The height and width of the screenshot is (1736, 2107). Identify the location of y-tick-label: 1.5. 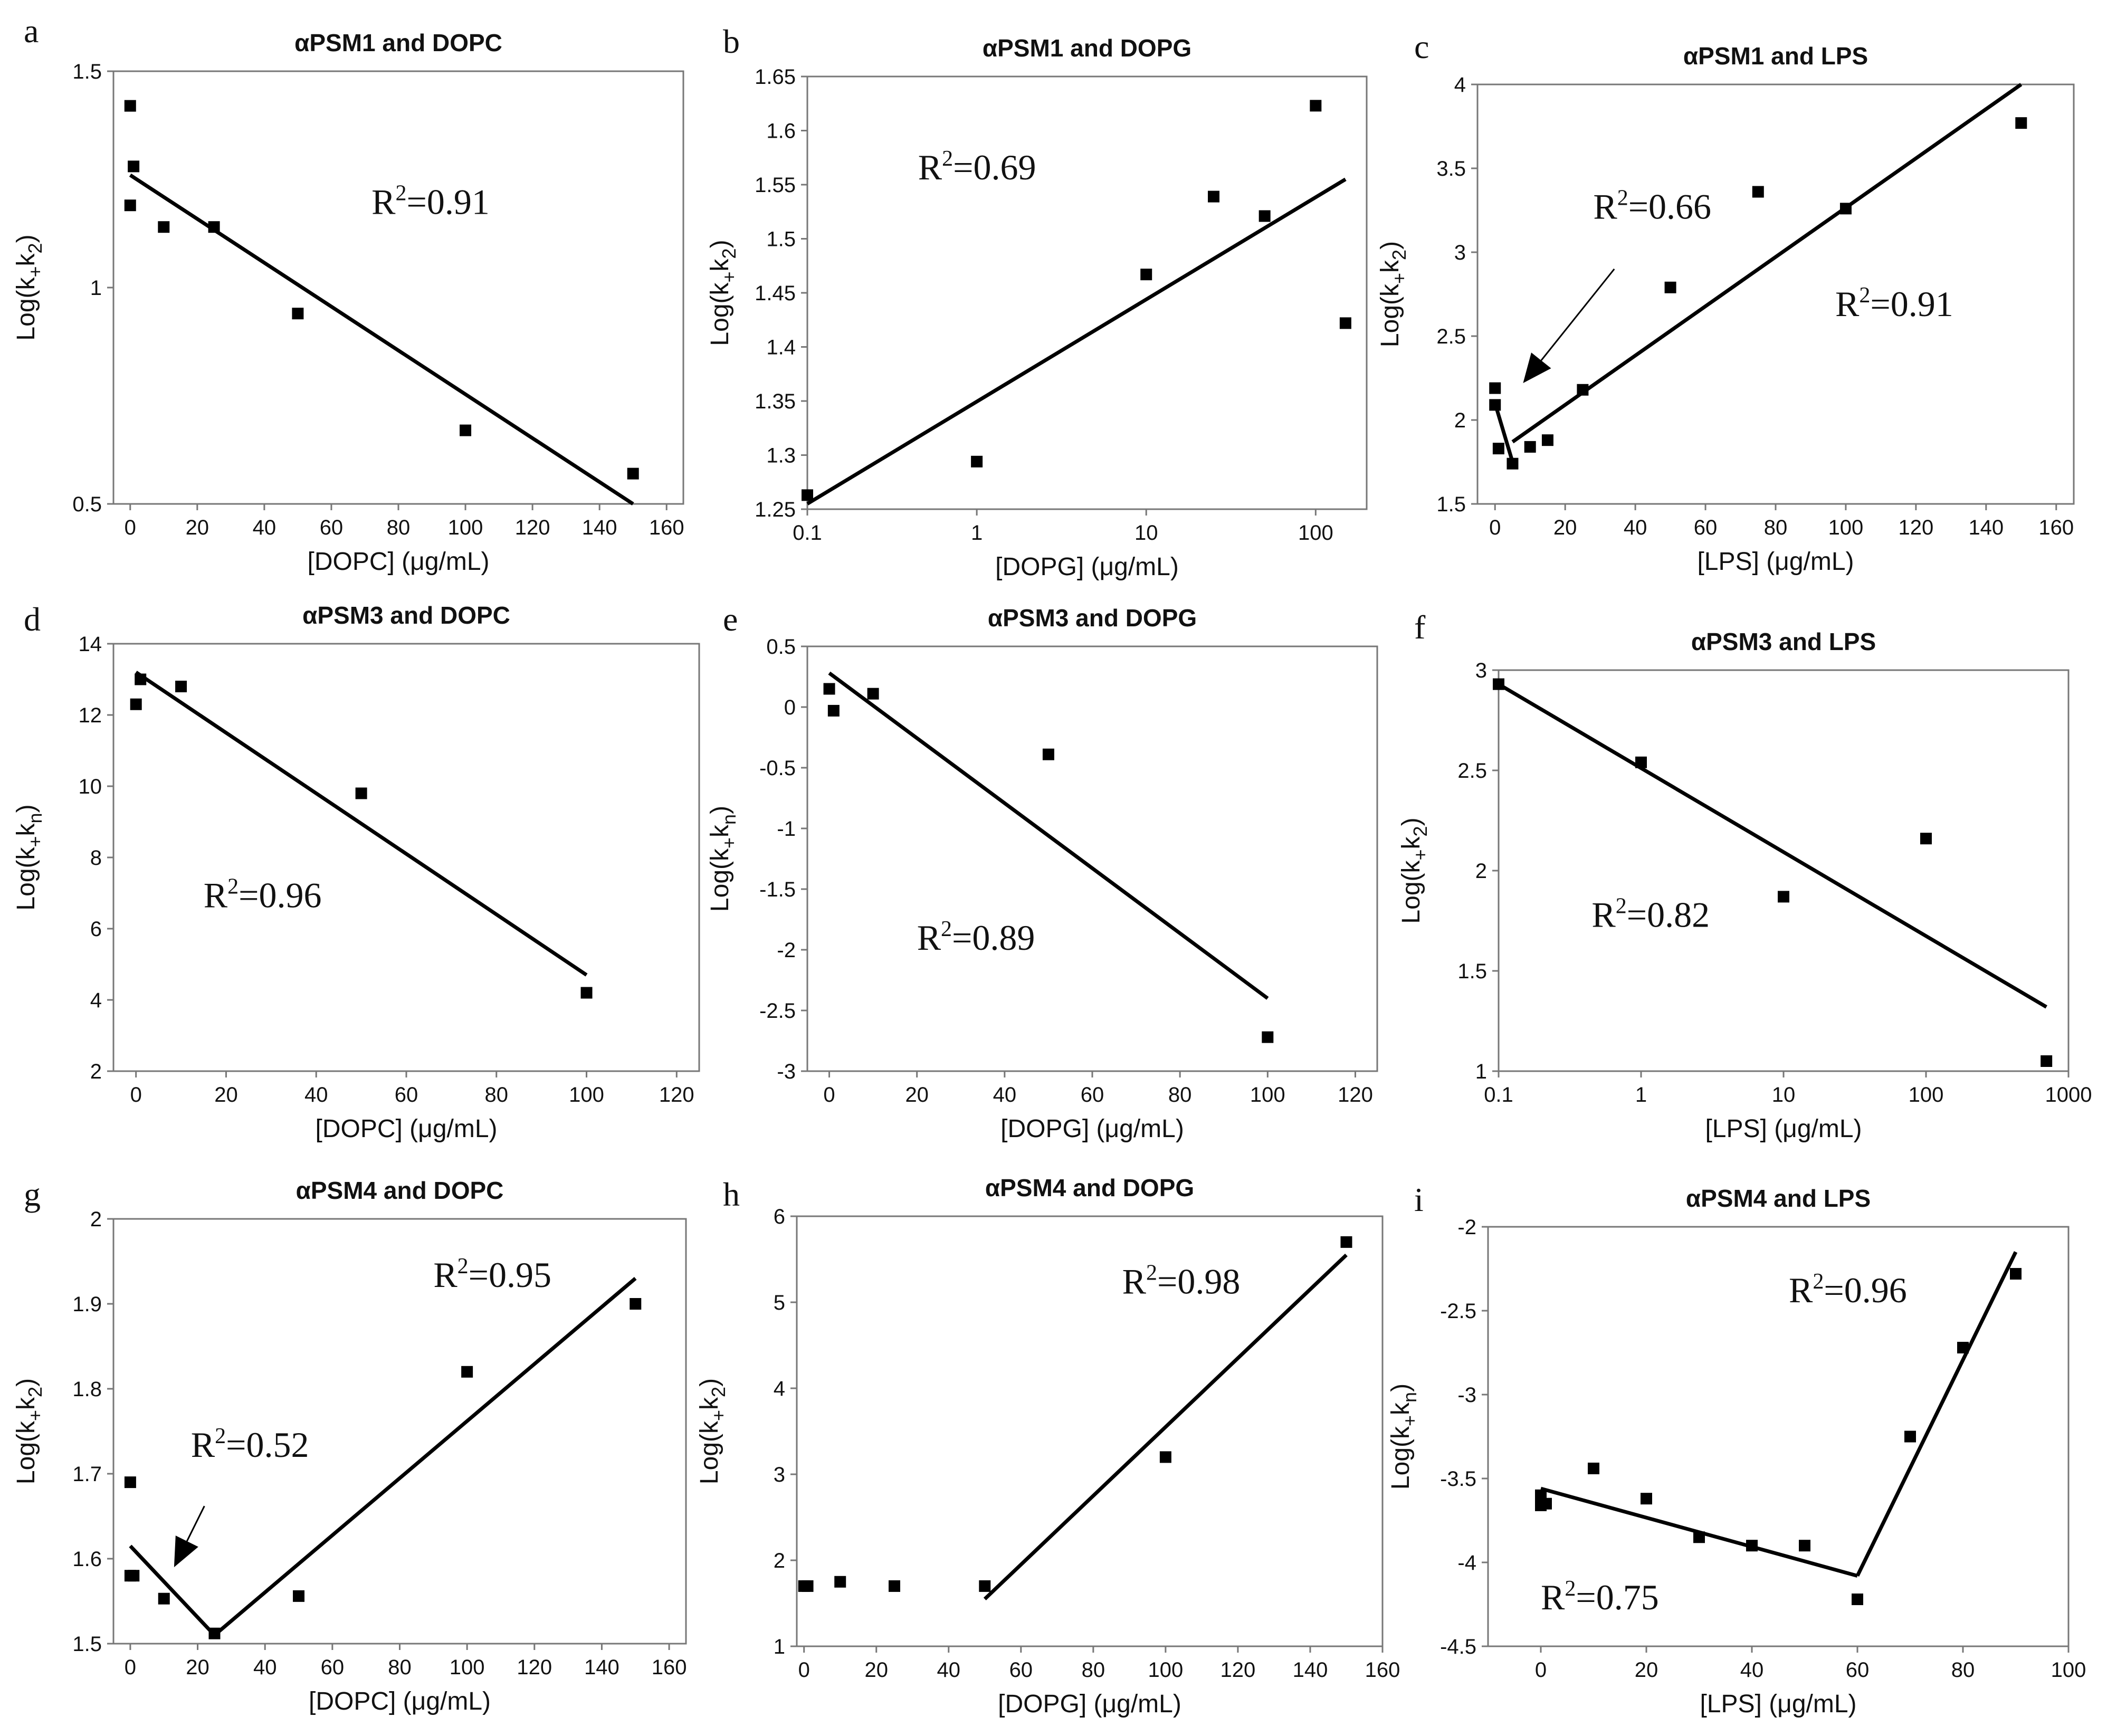
(87, 1644).